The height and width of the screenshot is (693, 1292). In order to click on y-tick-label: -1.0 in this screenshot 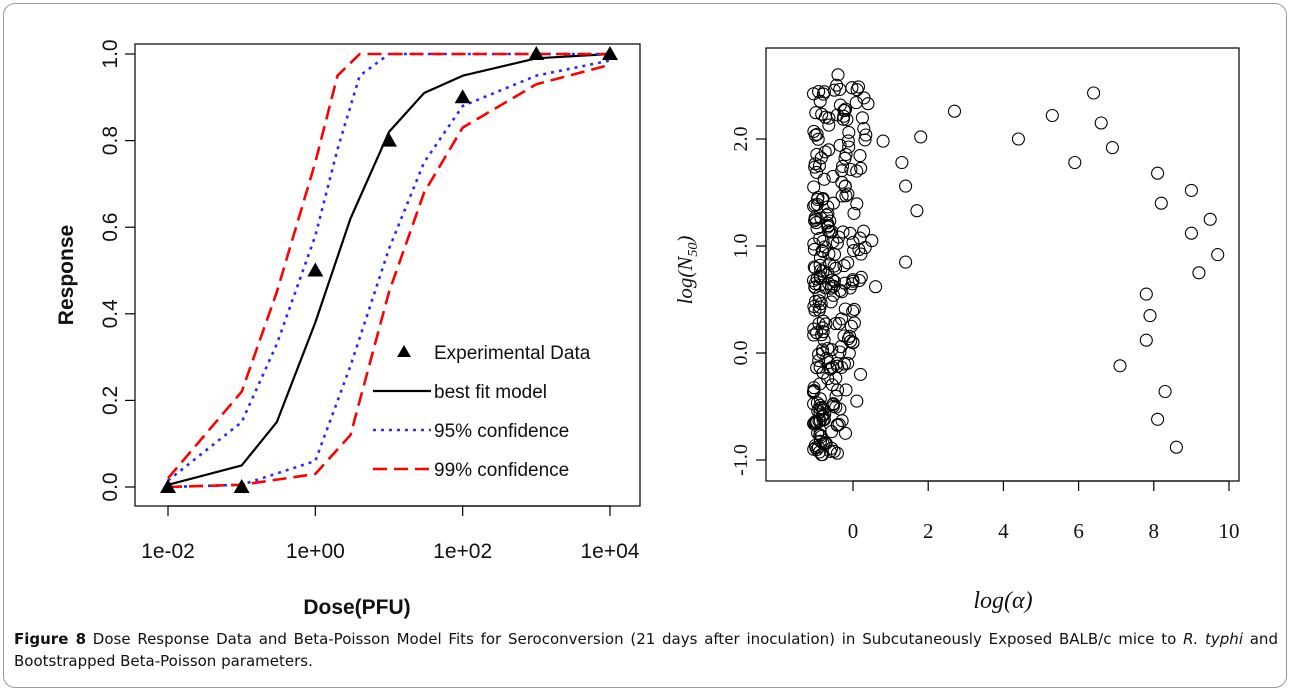, I will do `click(741, 460)`.